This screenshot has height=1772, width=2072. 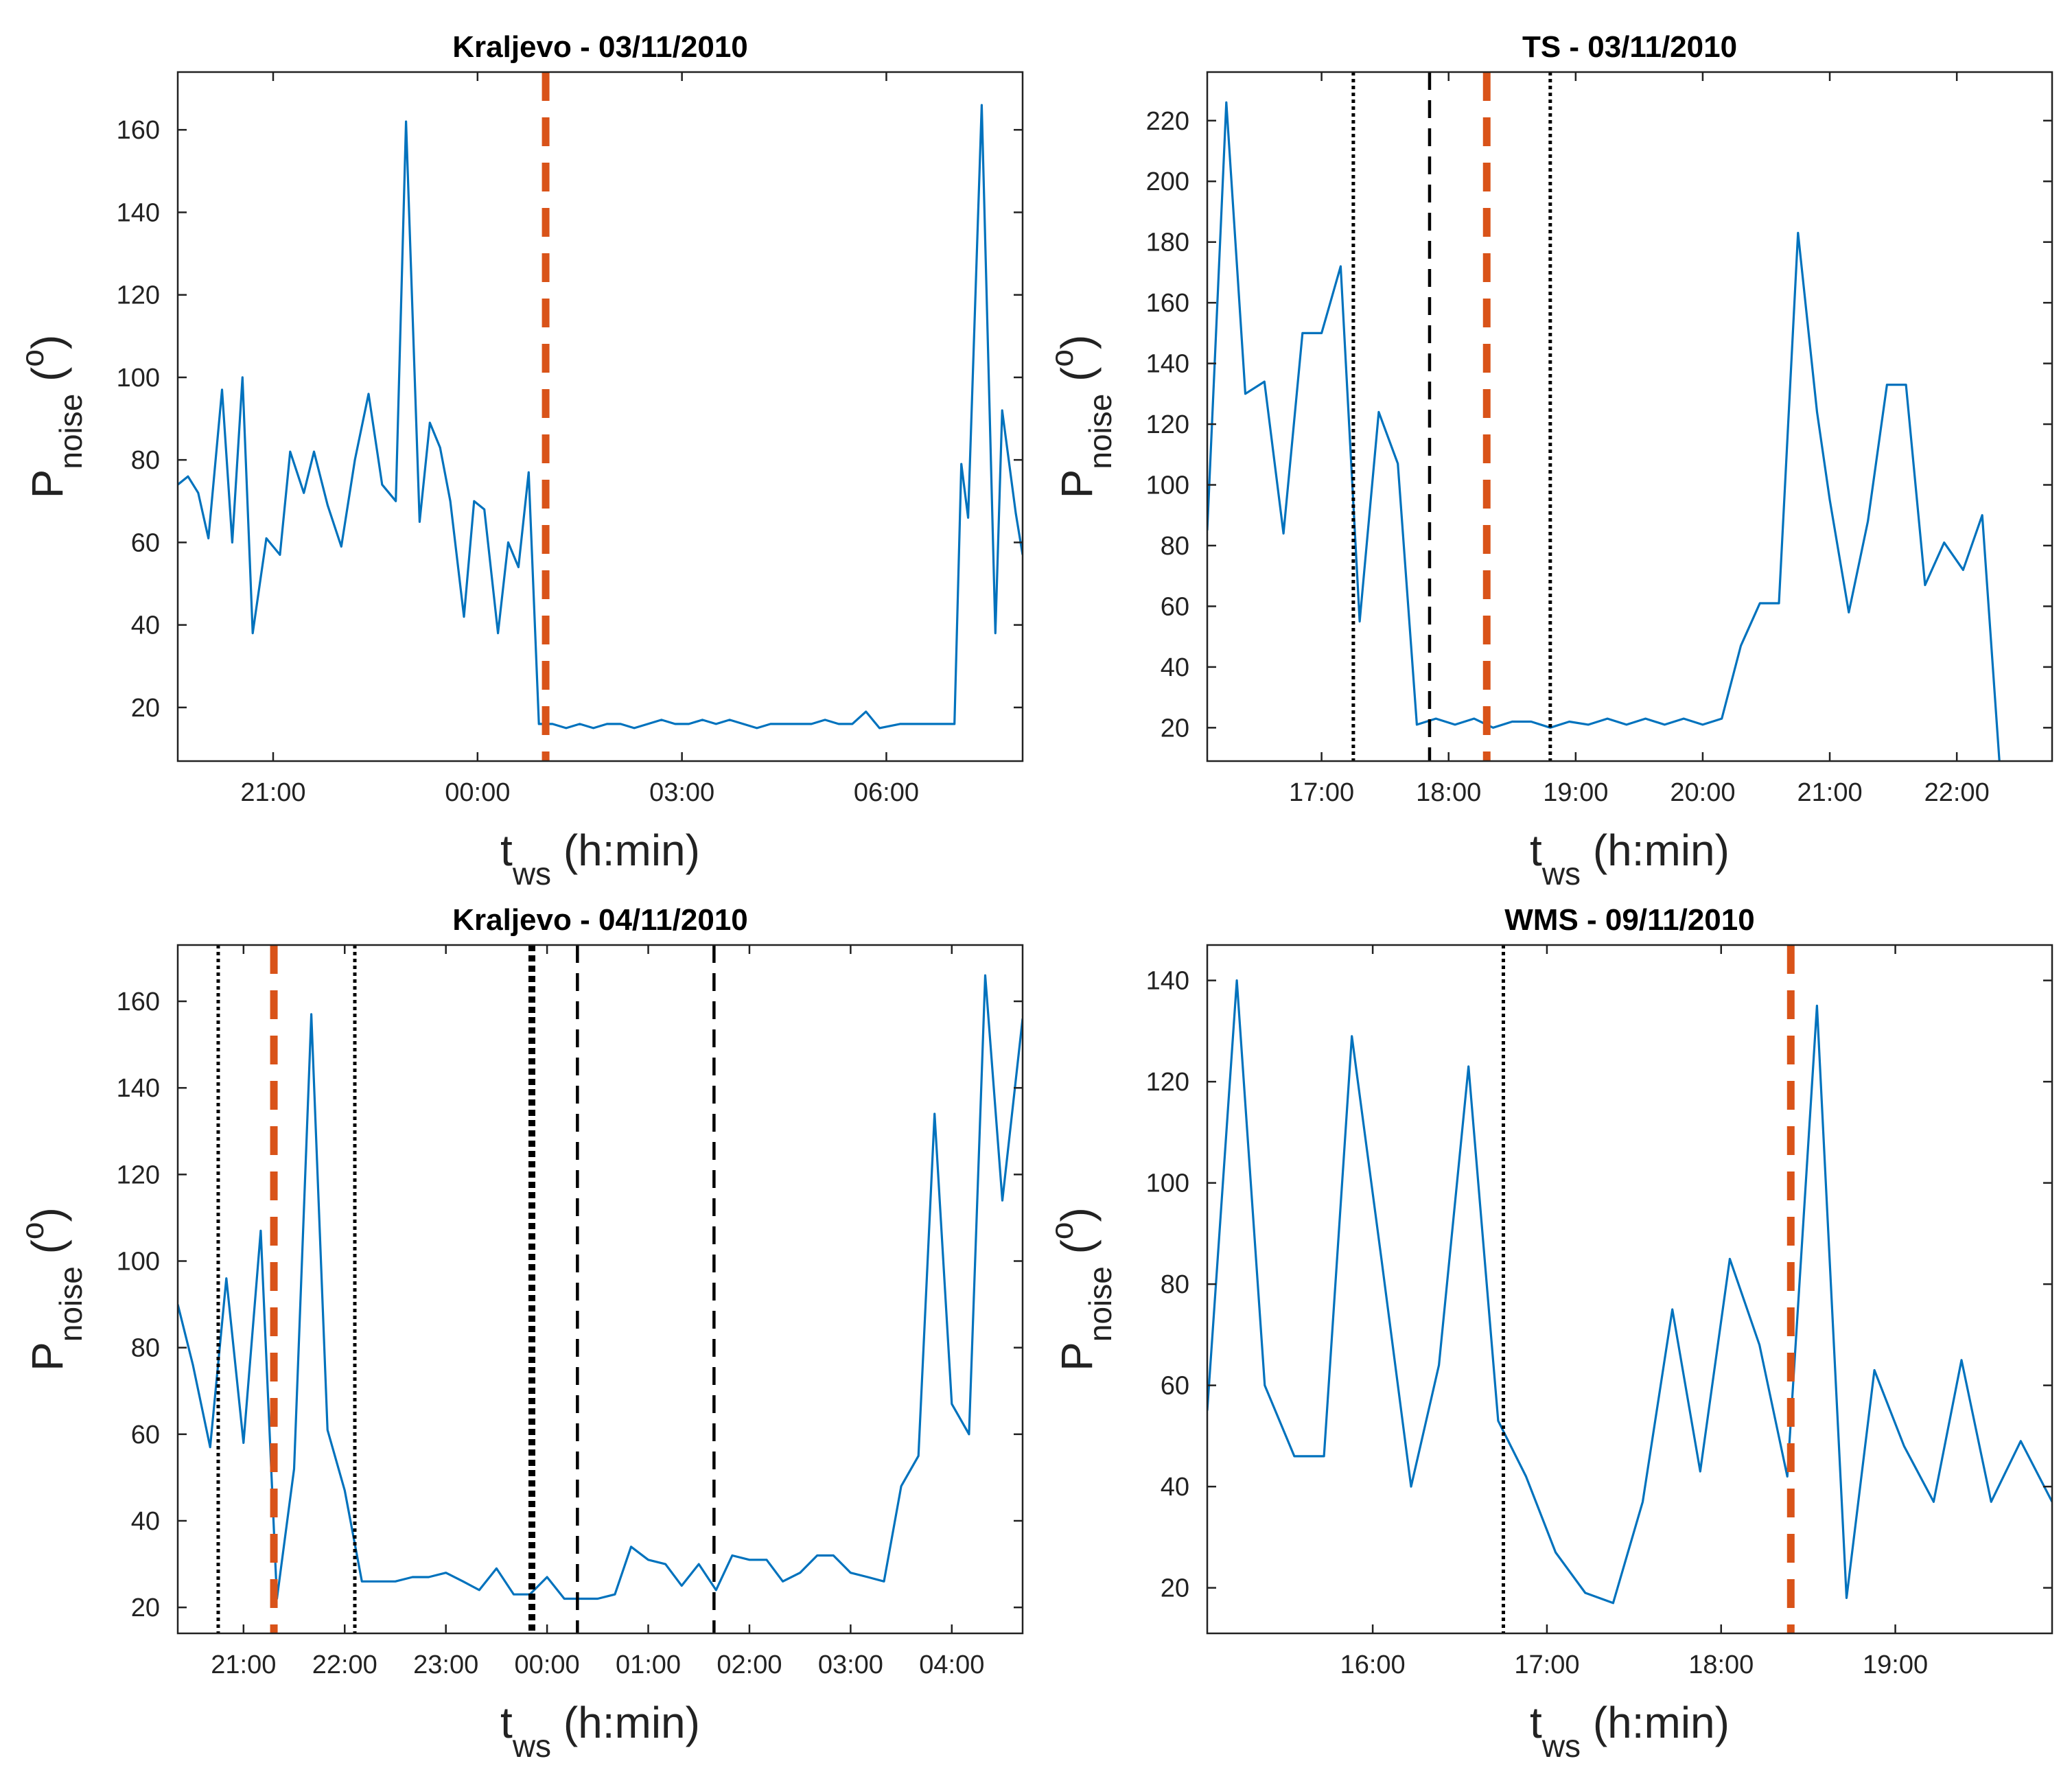 What do you see at coordinates (1629, 920) in the screenshot?
I see `chart-title: WMS - 09/11/2010` at bounding box center [1629, 920].